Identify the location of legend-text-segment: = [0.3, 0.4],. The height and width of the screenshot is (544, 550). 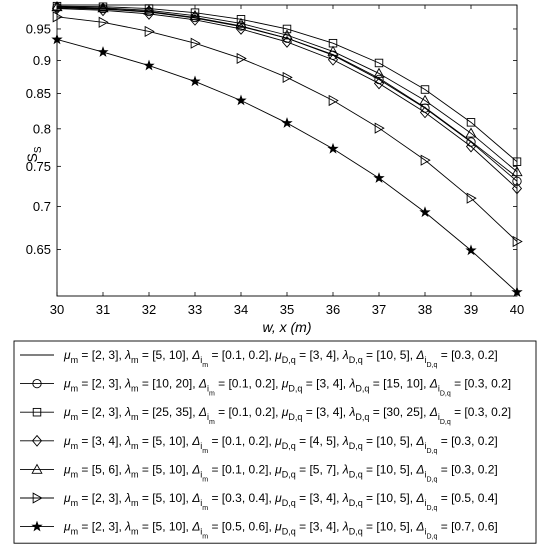
(241, 498).